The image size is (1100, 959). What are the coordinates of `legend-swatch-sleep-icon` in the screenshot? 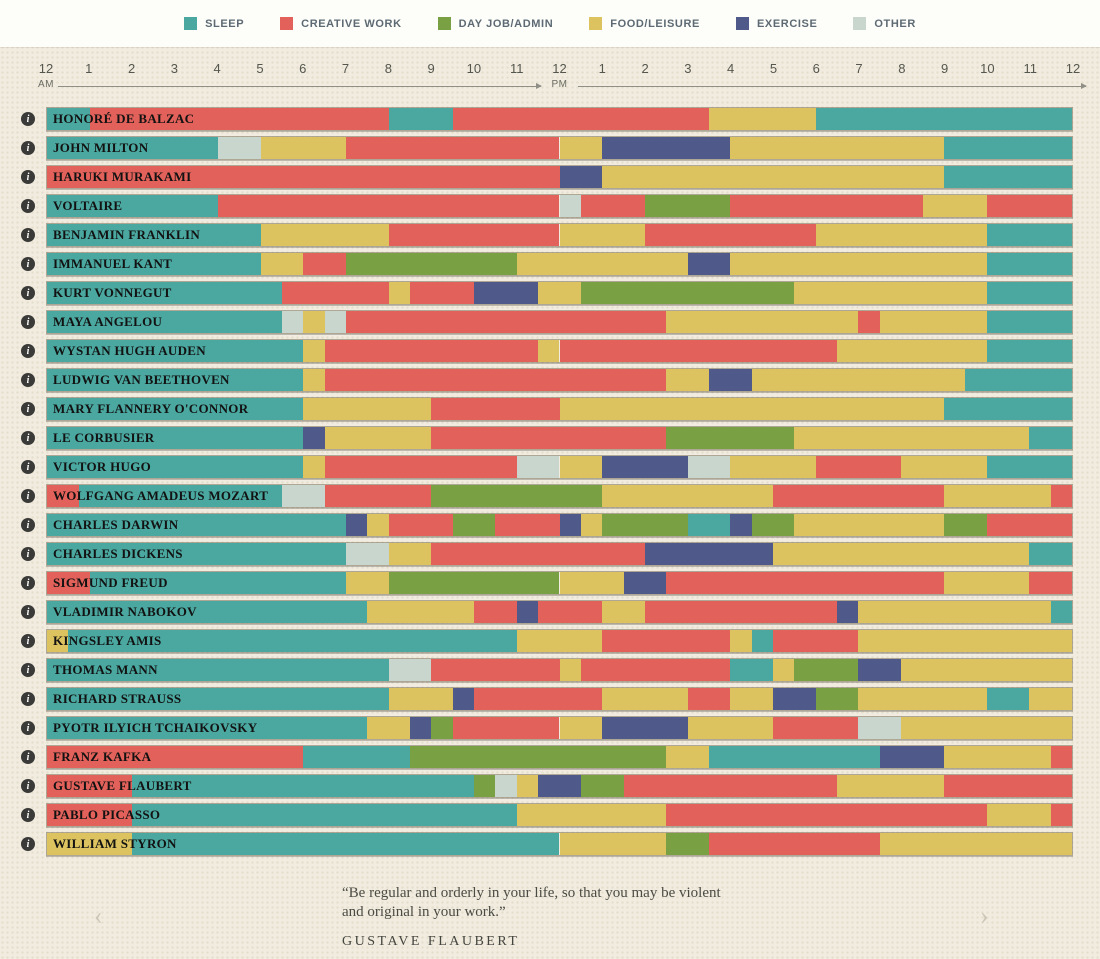 It's located at (191, 23).